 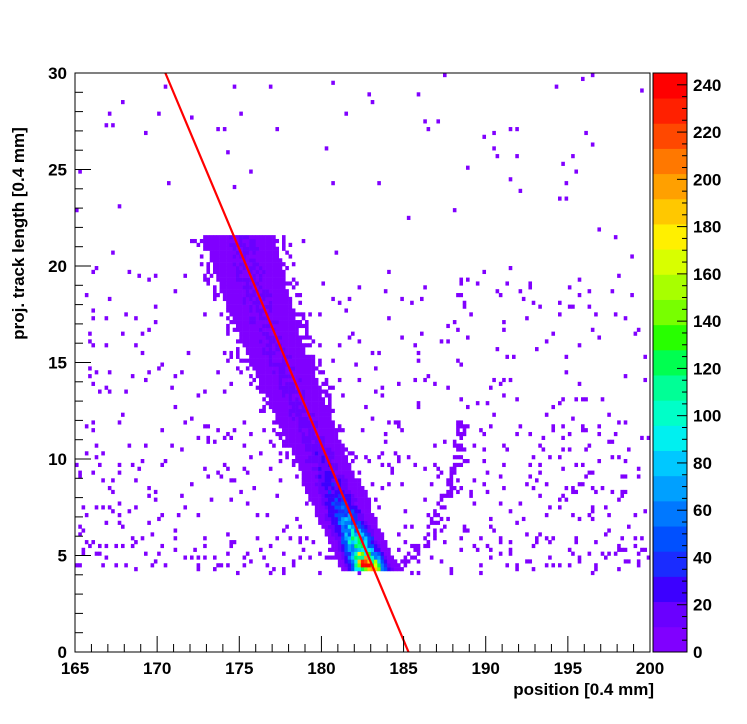 I want to click on color-scale-segment, so click(x=670, y=237).